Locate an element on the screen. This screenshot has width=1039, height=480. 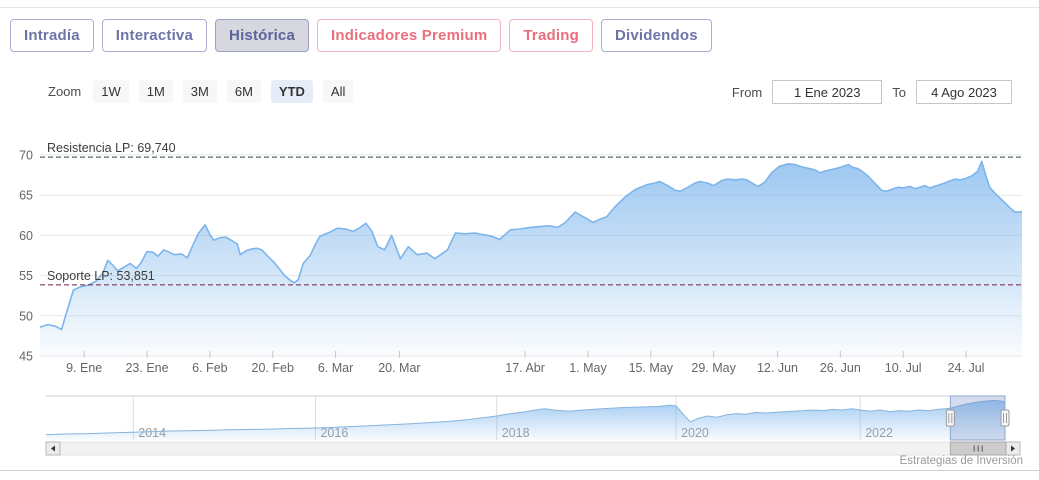
zoom-button-1m: 1M is located at coordinates (155, 91).